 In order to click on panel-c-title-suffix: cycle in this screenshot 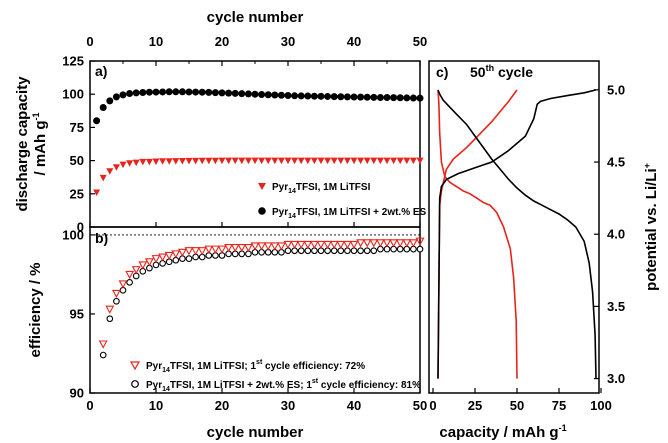, I will do `click(513, 72)`.